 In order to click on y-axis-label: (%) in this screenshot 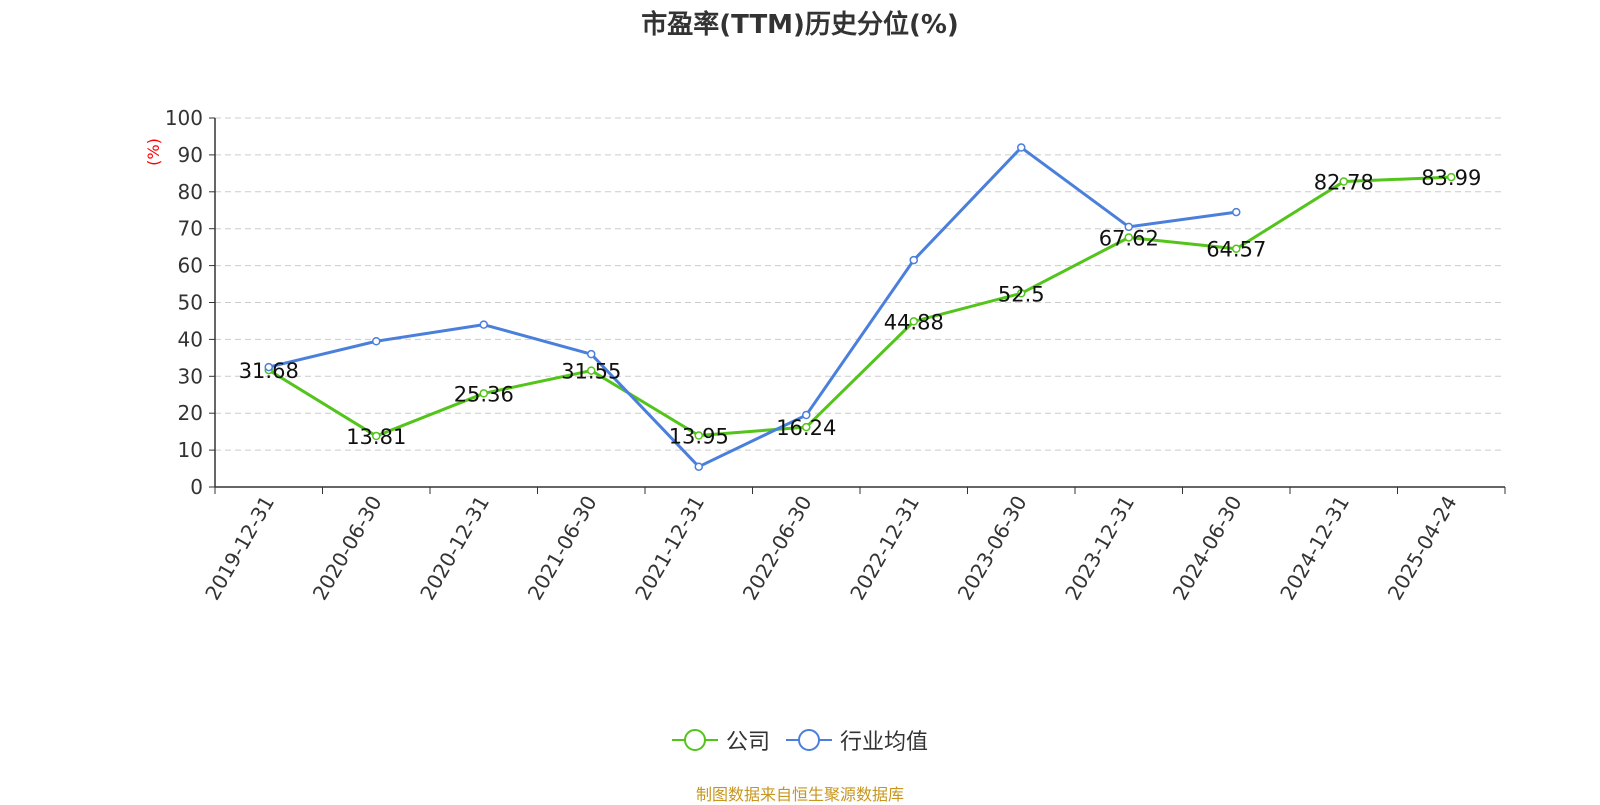, I will do `click(153, 152)`.